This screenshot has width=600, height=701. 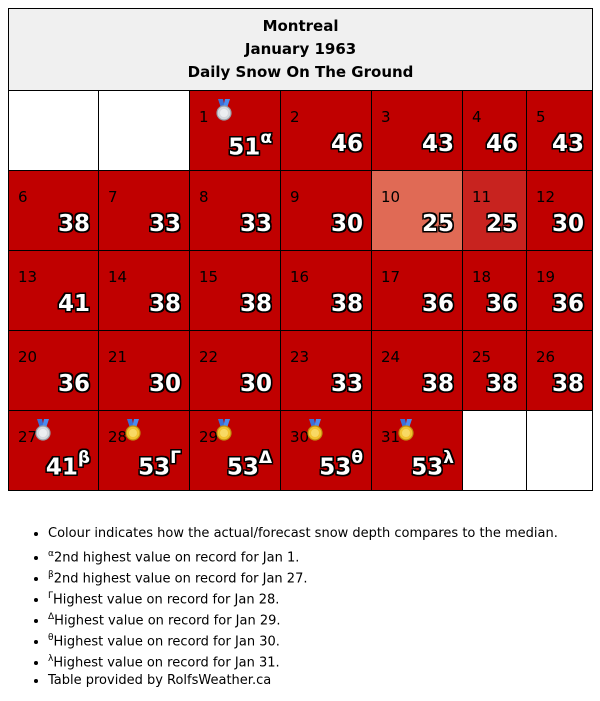 What do you see at coordinates (53, 370) in the screenshot?
I see `calendar-day-cell: 20 36` at bounding box center [53, 370].